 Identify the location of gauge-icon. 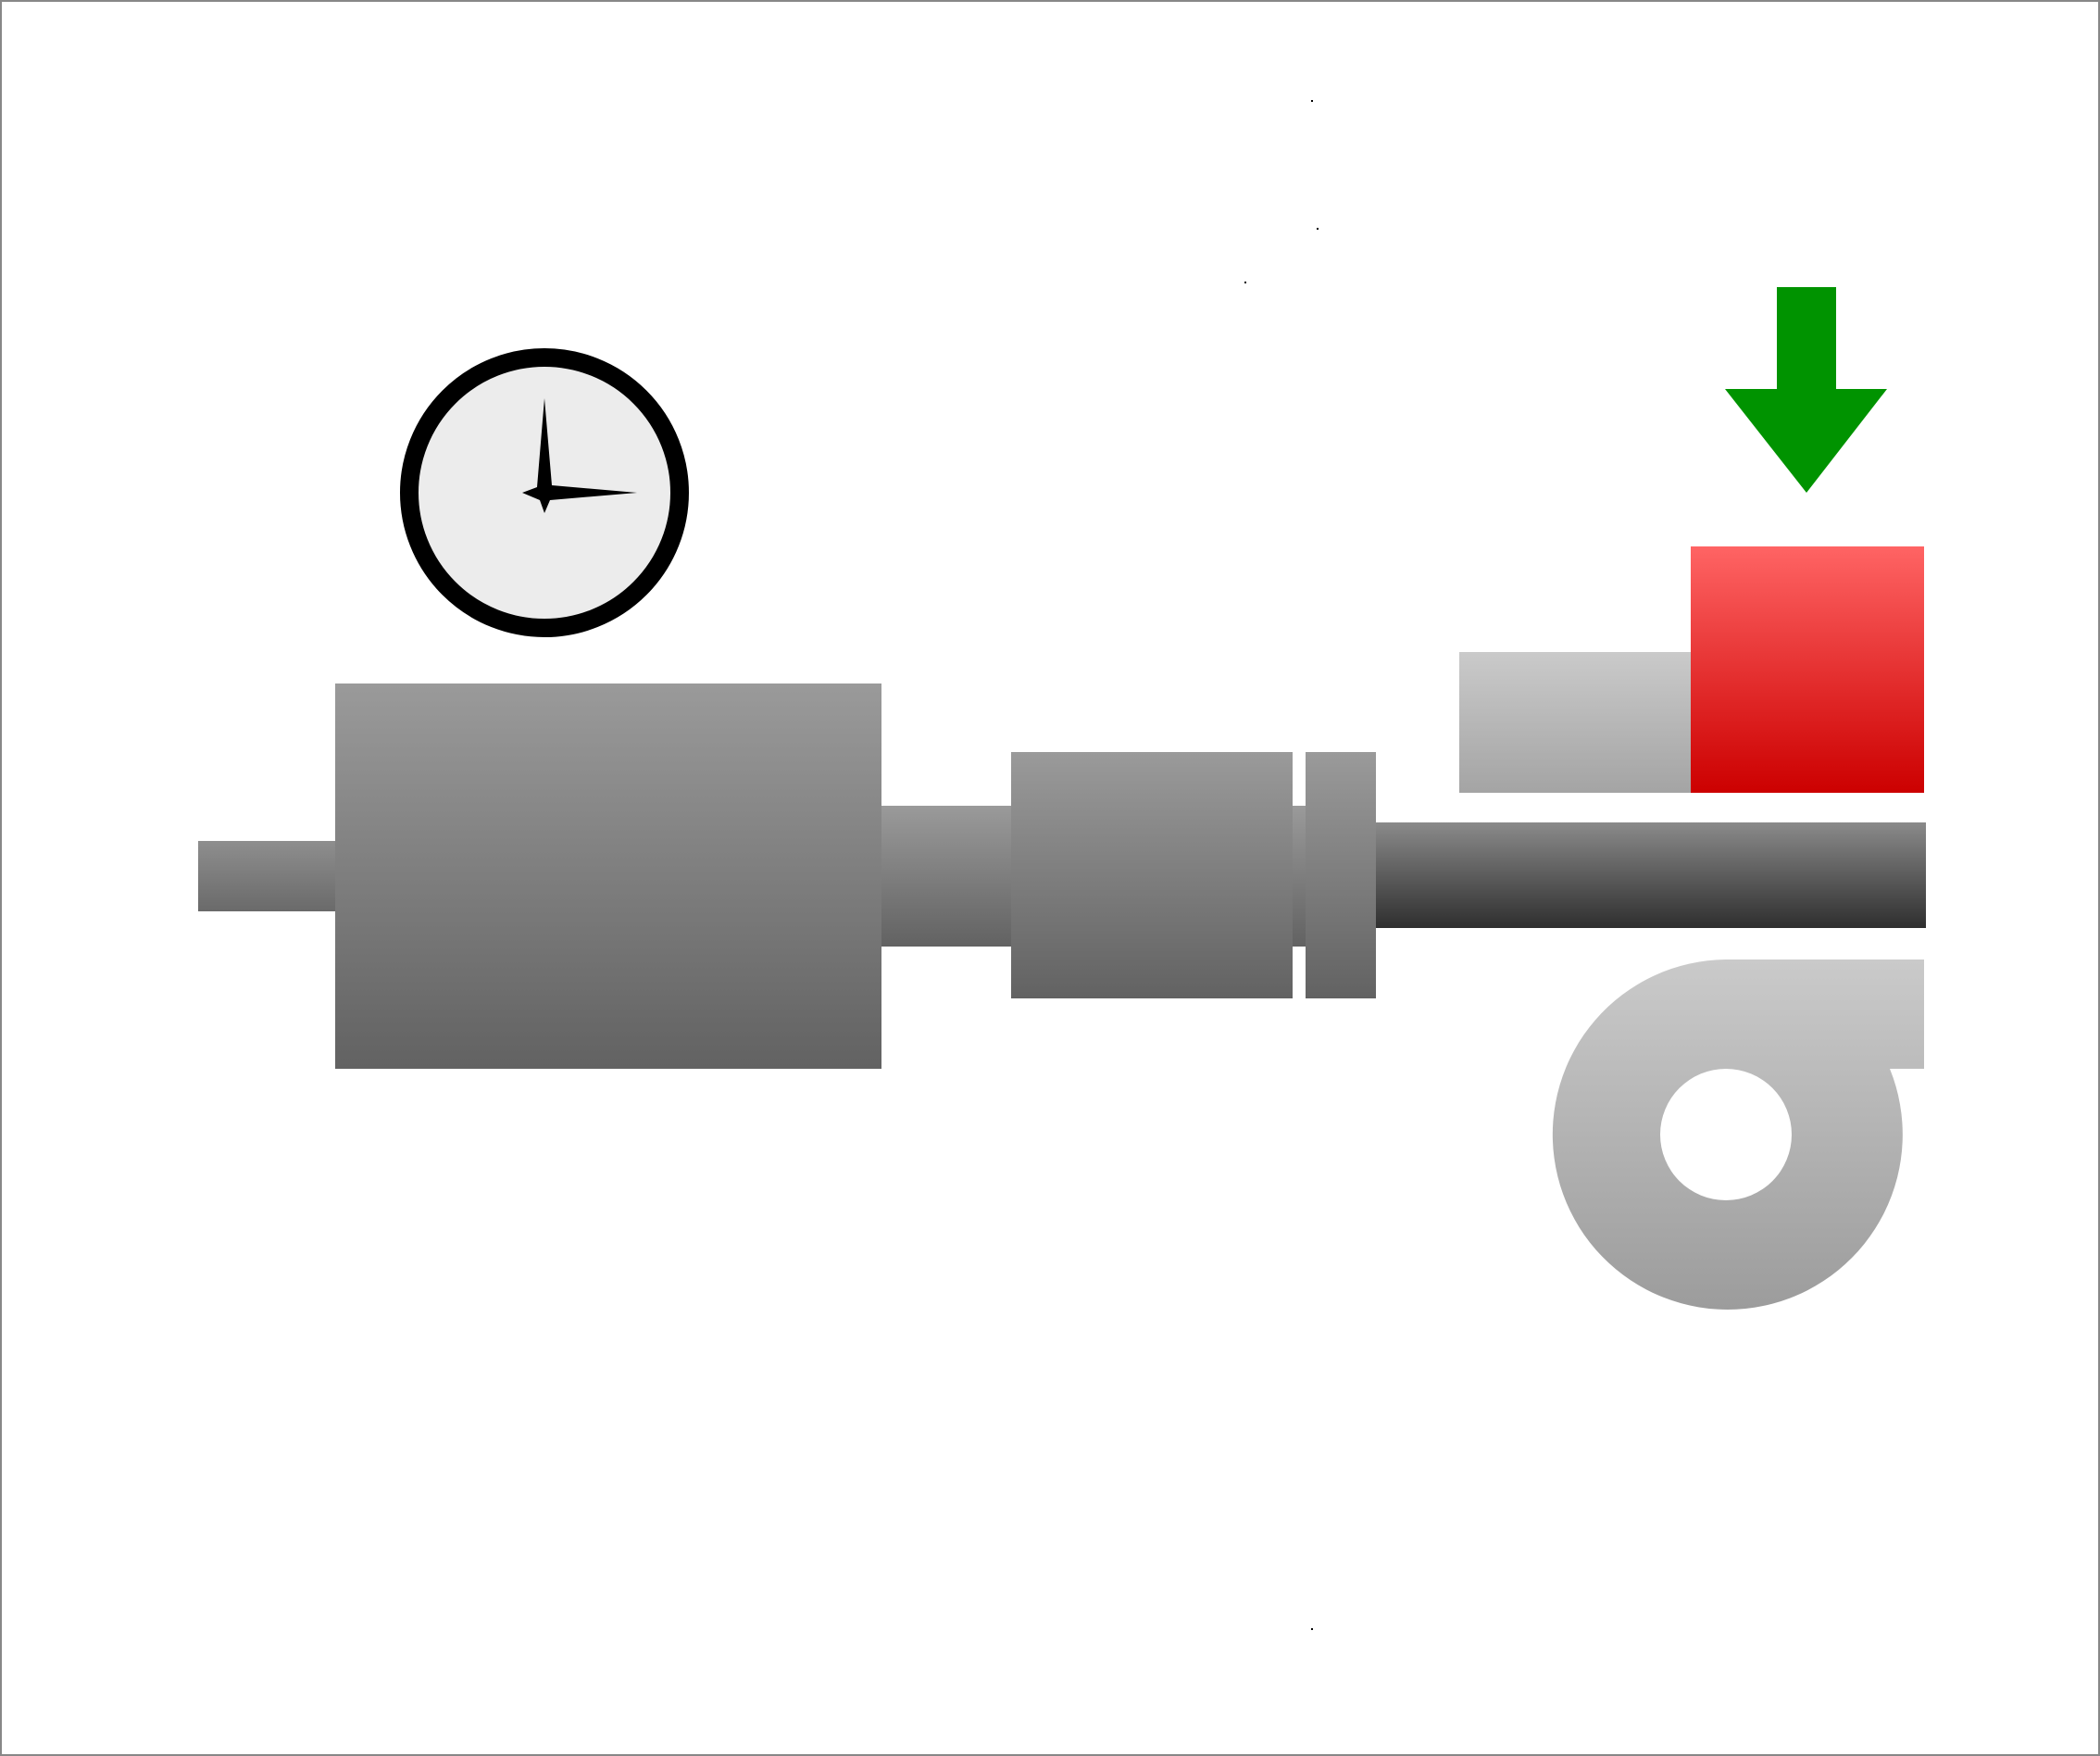
(545, 492).